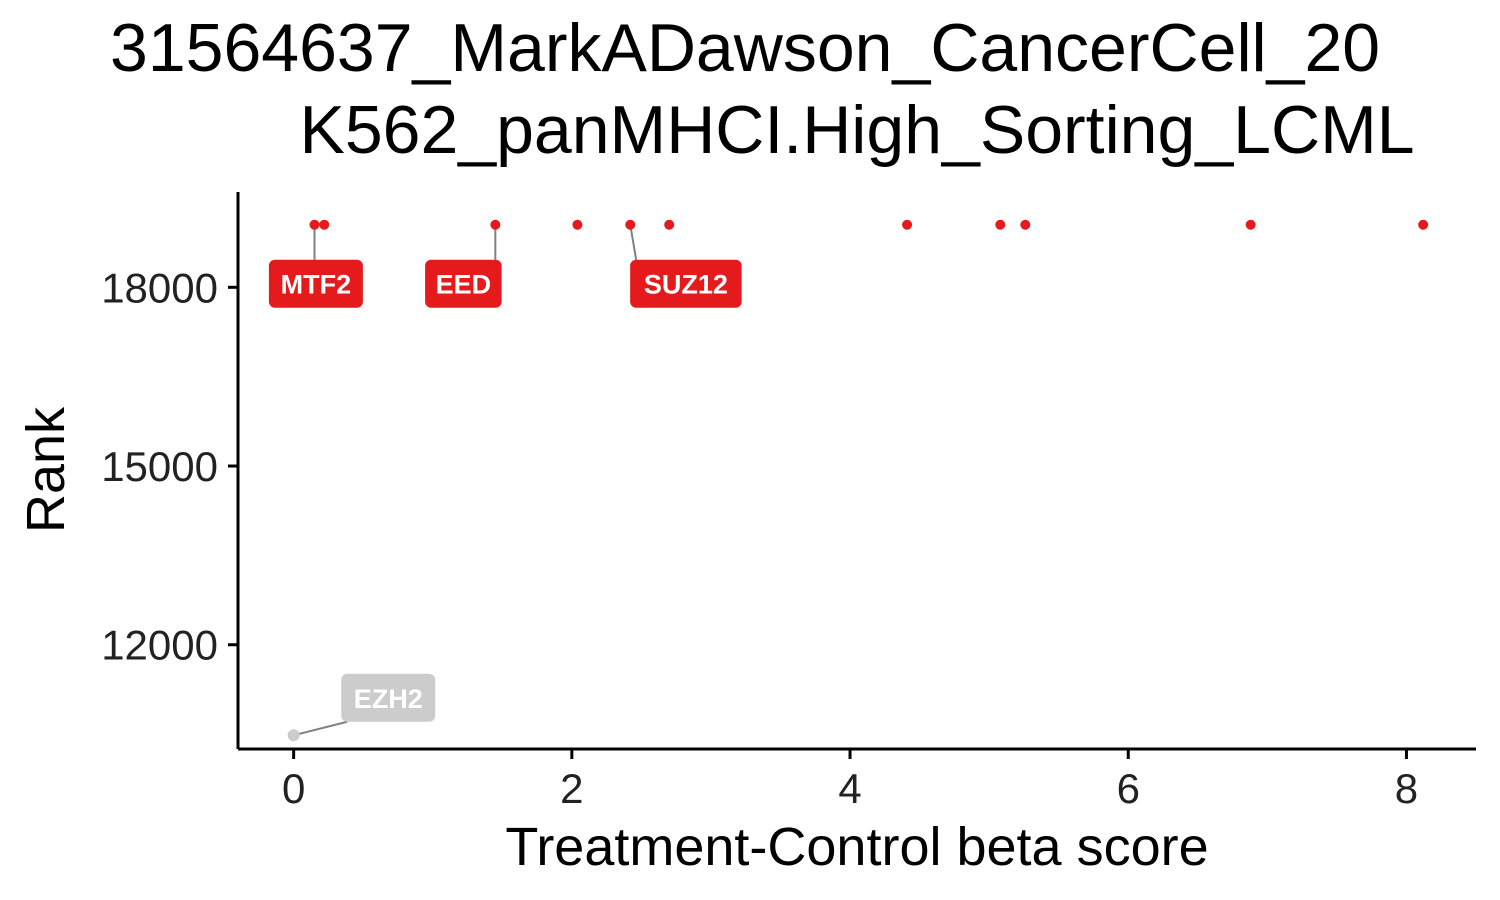  I want to click on point-label: EED, so click(463, 283).